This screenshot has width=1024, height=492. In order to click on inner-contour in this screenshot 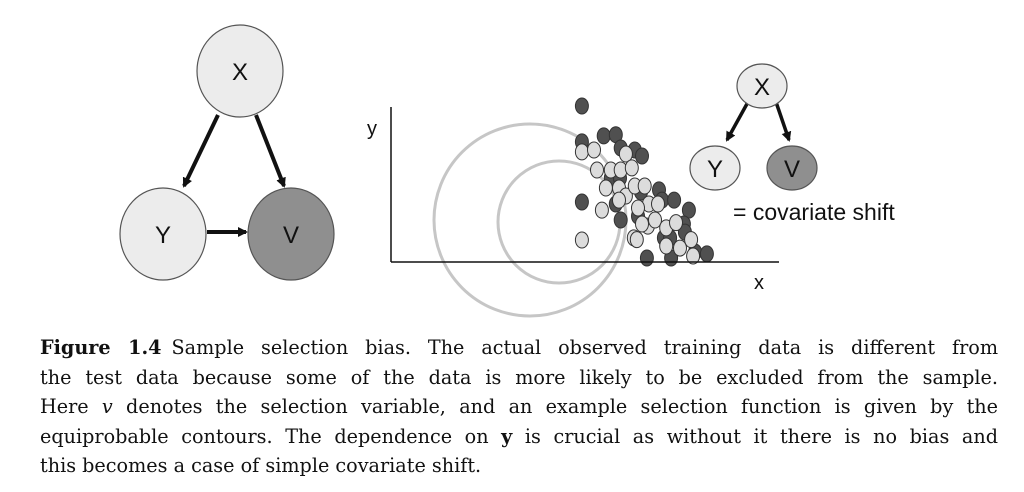, I will do `click(559, 222)`.